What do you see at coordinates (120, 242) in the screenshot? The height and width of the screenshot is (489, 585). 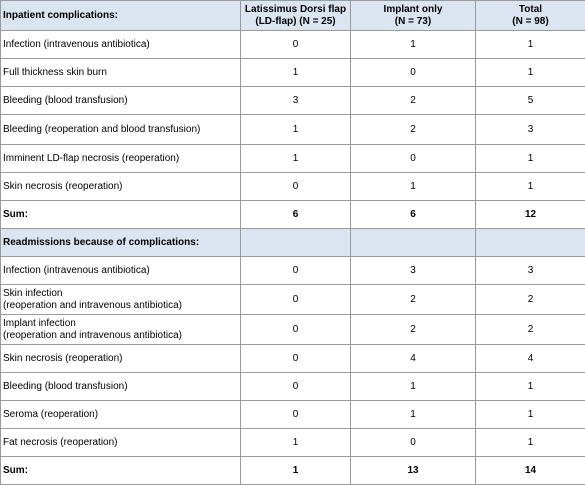 I see `readmissions-section-title: Readmissions because of complications:` at bounding box center [120, 242].